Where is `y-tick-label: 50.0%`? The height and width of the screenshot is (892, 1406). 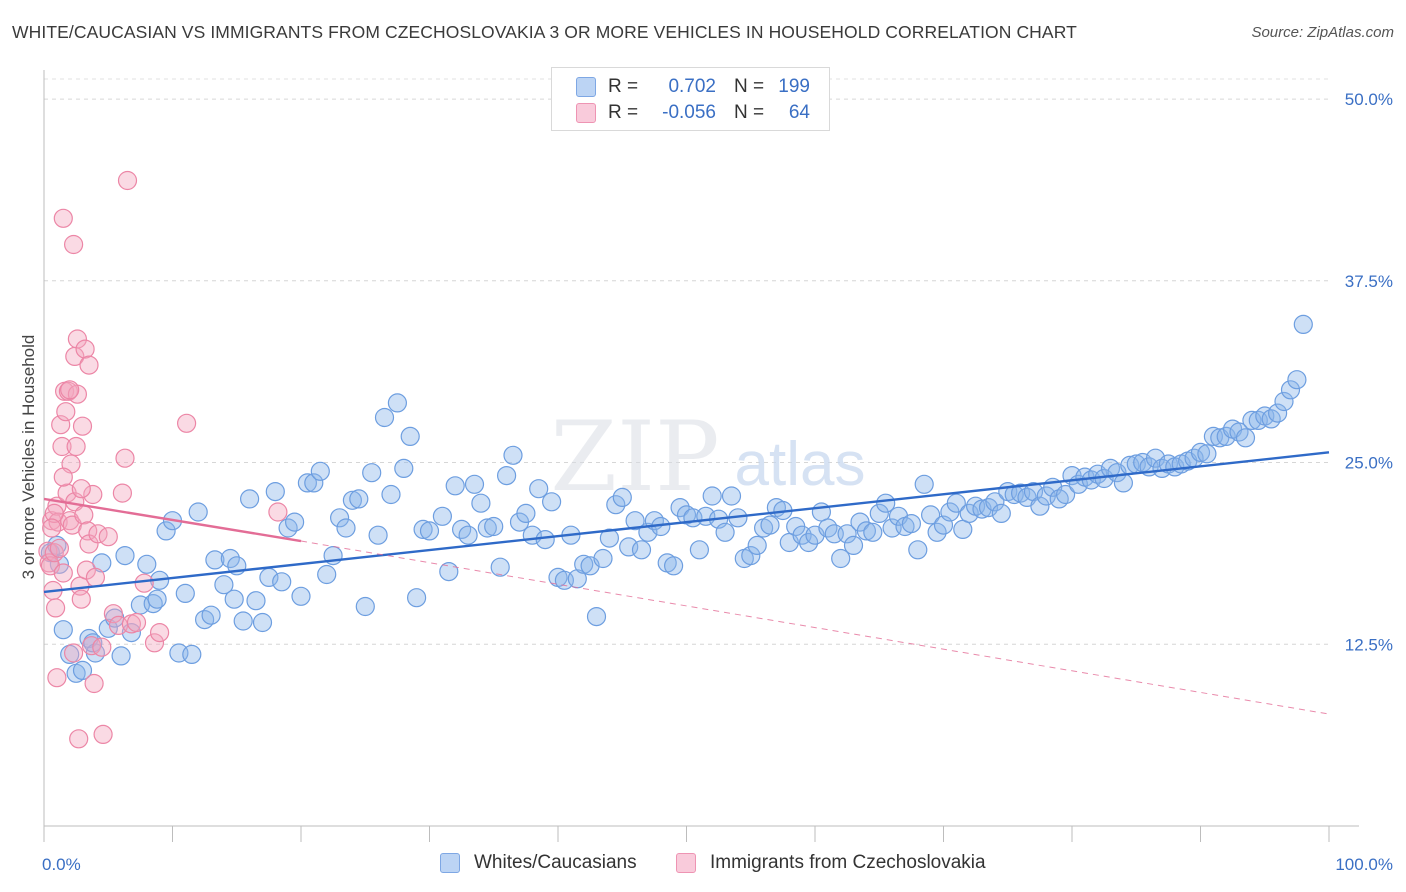 y-tick-label: 50.0% is located at coordinates (1369, 99).